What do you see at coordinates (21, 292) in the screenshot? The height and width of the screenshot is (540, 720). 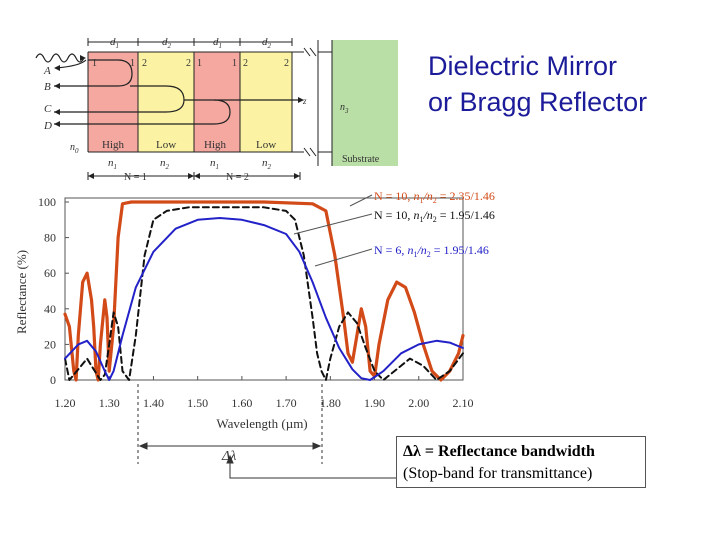 I see `y-axis-label: Reflectance (%)` at bounding box center [21, 292].